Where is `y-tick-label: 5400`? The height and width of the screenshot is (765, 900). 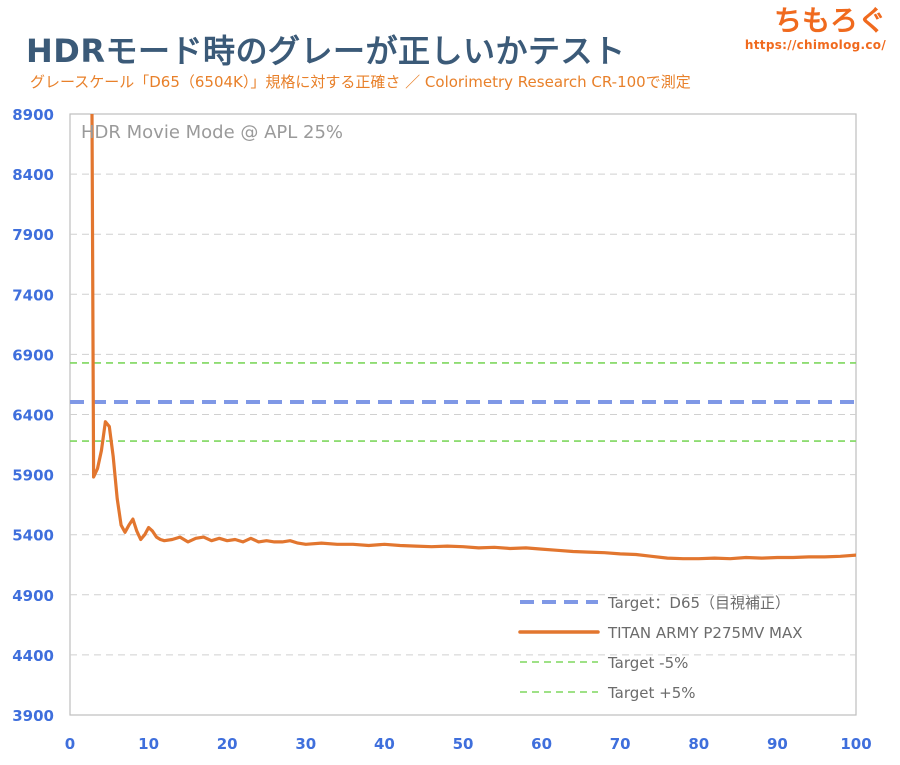
y-tick-label: 5400 is located at coordinates (33, 536).